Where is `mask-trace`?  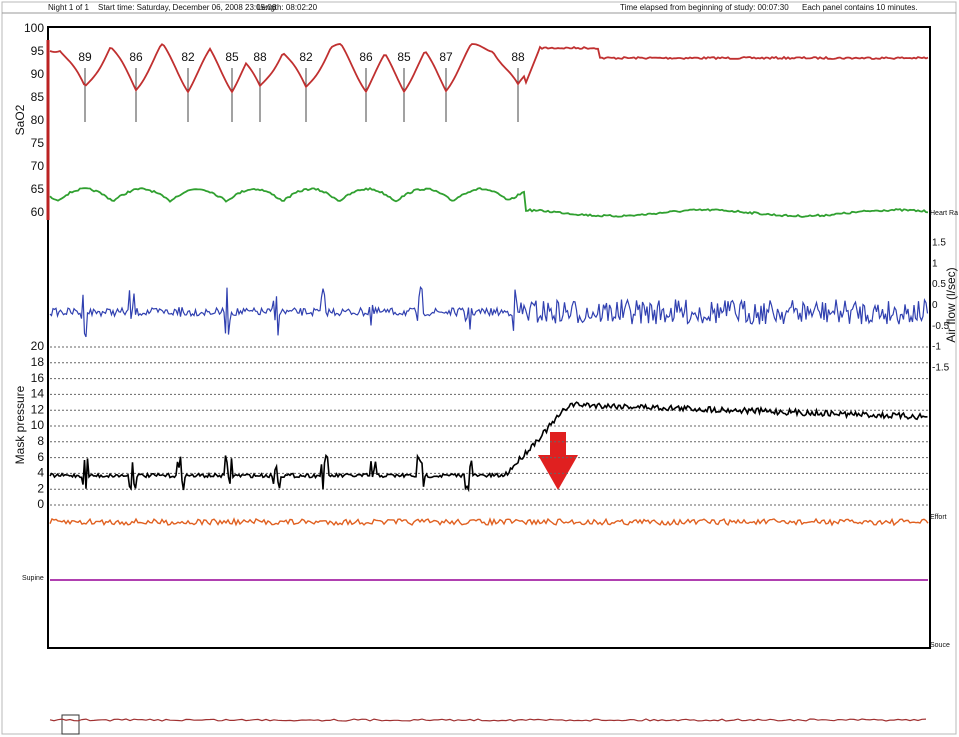
mask-trace is located at coordinates (488, 447).